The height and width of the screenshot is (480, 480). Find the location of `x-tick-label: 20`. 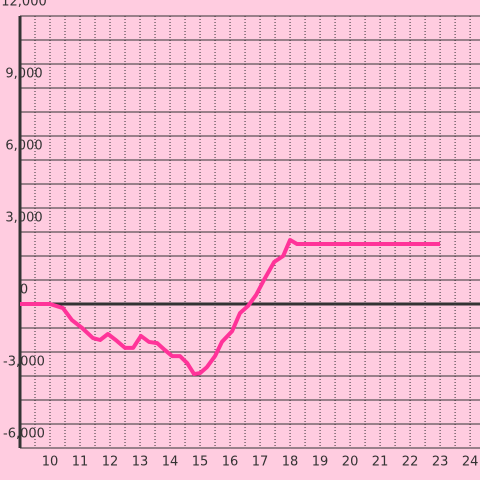

x-tick-label: 20 is located at coordinates (350, 462).